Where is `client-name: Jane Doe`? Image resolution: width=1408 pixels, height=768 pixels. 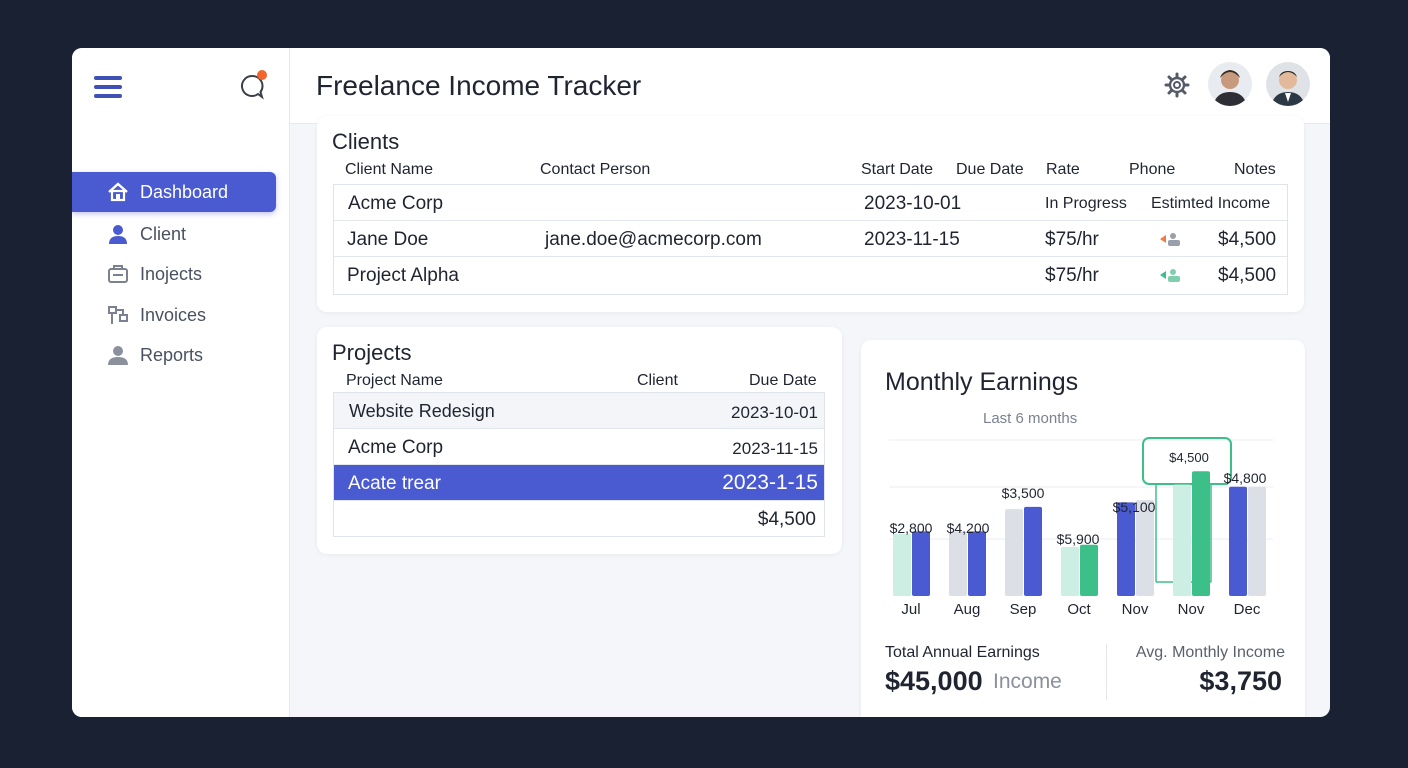 client-name: Jane Doe is located at coordinates (388, 239).